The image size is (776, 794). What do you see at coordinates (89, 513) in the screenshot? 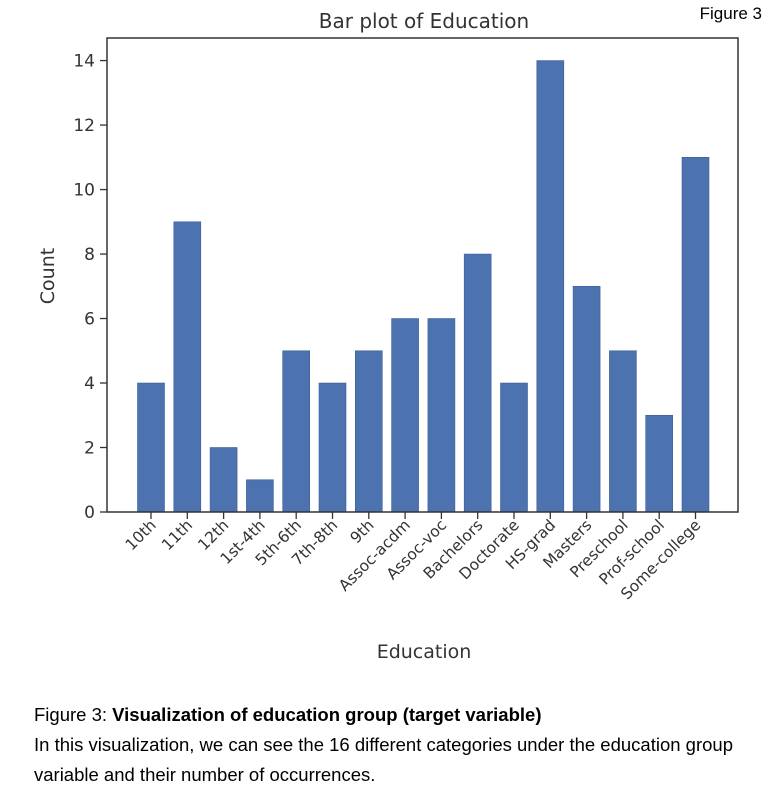
I see `y-tick-label-0: 0` at bounding box center [89, 513].